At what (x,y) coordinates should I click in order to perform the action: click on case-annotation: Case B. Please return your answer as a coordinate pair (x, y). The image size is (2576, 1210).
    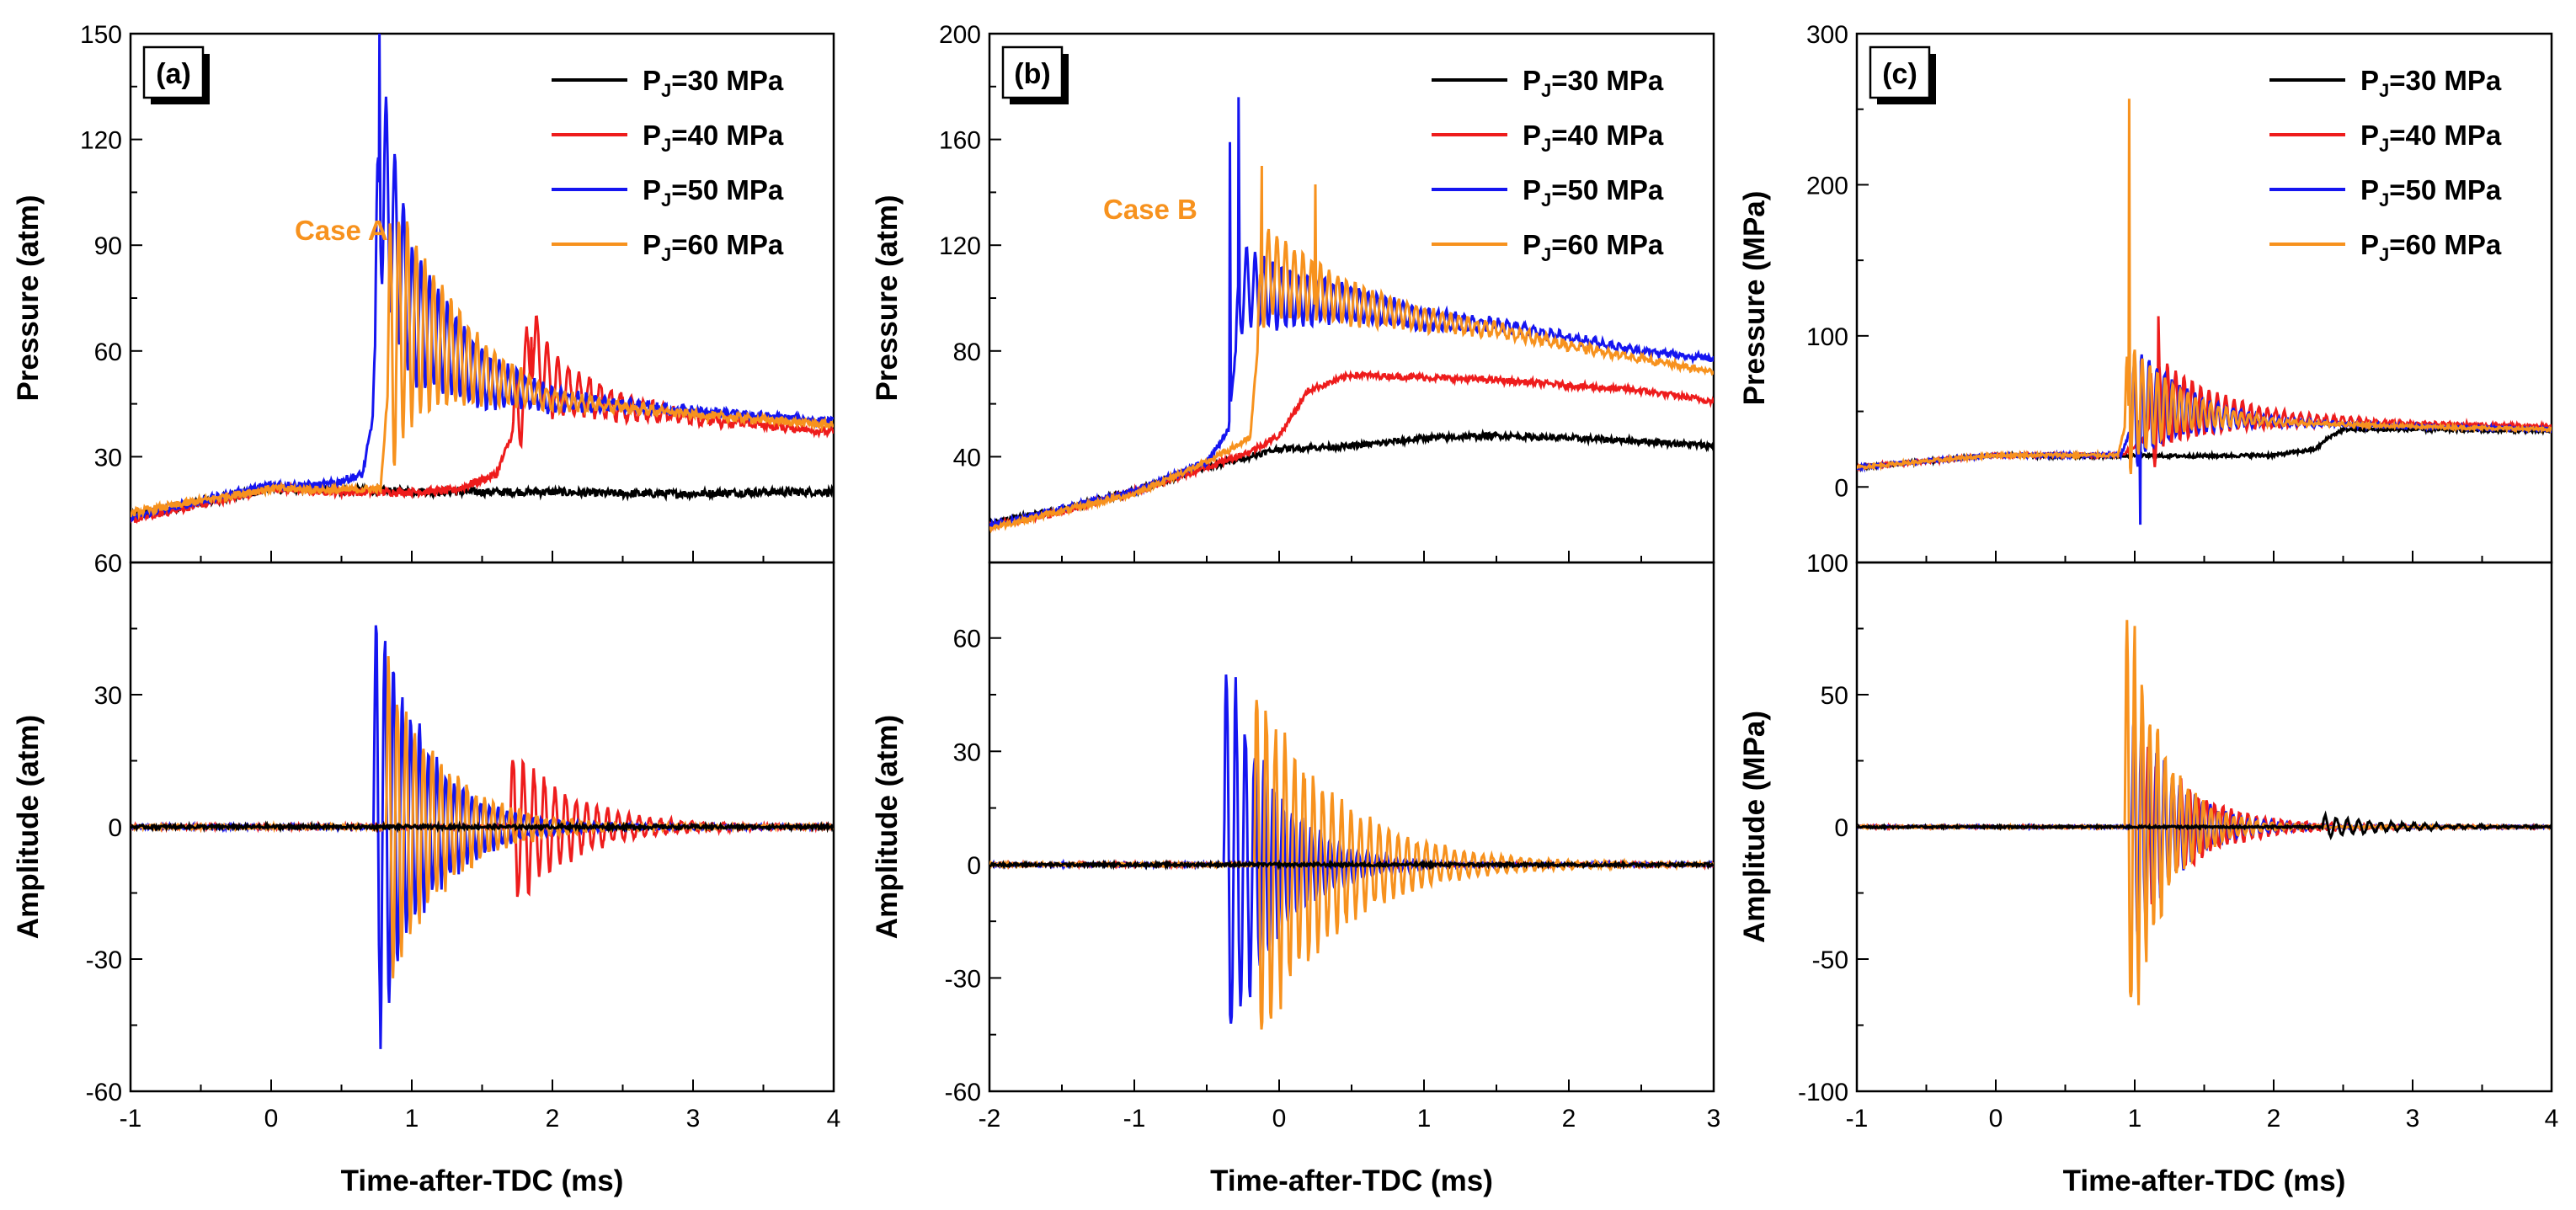
    Looking at the image, I should click on (1150, 210).